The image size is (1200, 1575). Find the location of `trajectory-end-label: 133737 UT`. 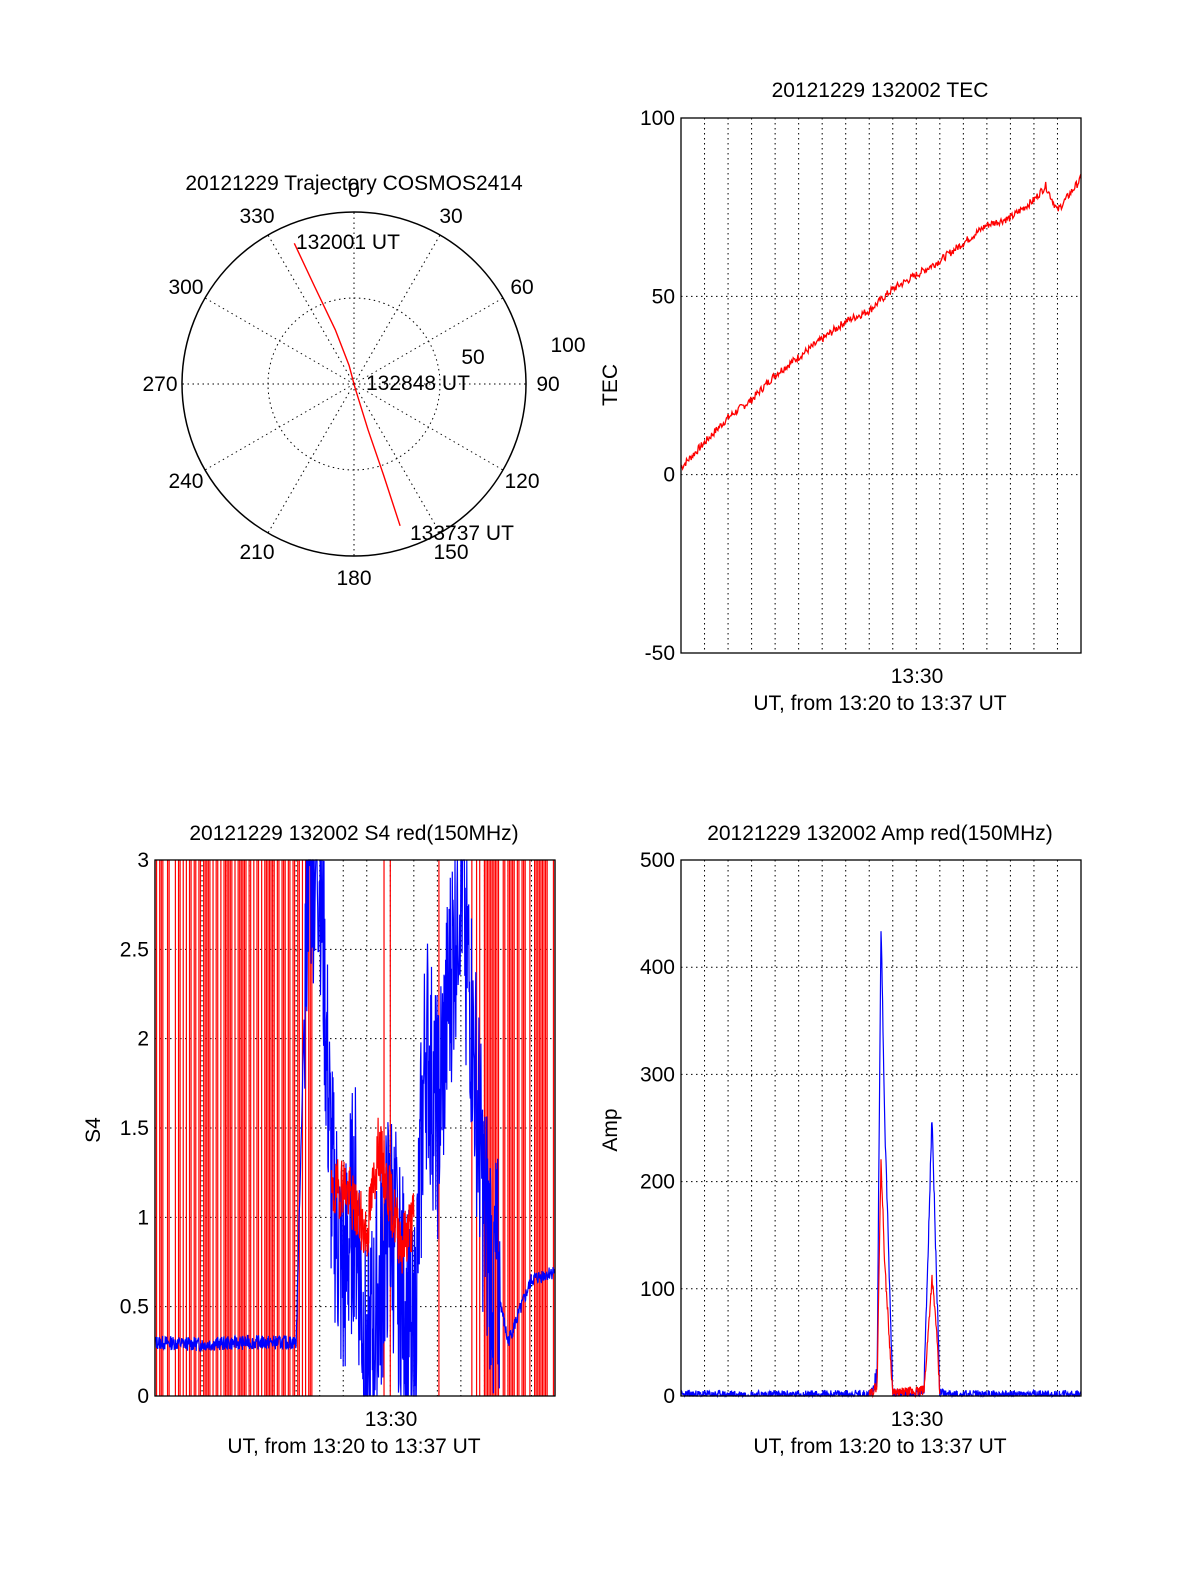

trajectory-end-label: 133737 UT is located at coordinates (462, 533).